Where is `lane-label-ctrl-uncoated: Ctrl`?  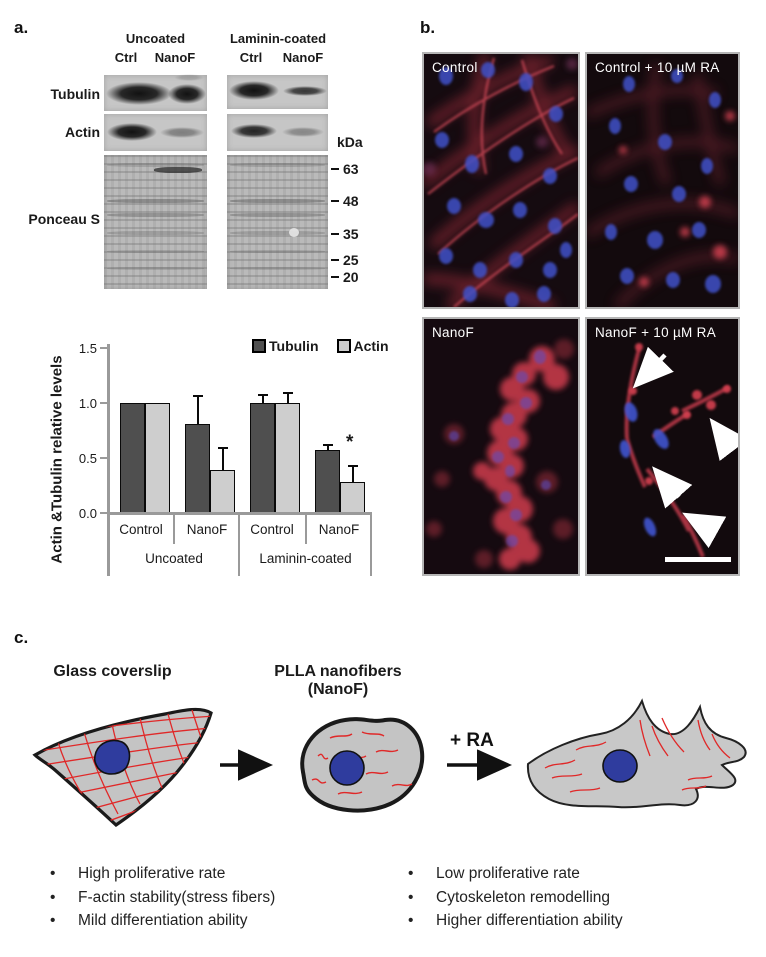 lane-label-ctrl-uncoated: Ctrl is located at coordinates (126, 57).